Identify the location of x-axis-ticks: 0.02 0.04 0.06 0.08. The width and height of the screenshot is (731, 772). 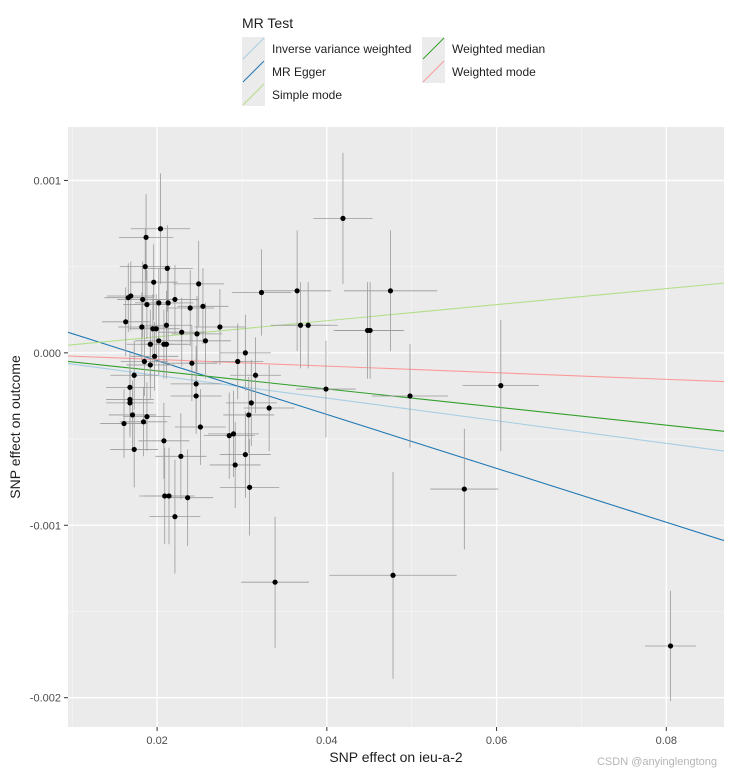
(411, 737).